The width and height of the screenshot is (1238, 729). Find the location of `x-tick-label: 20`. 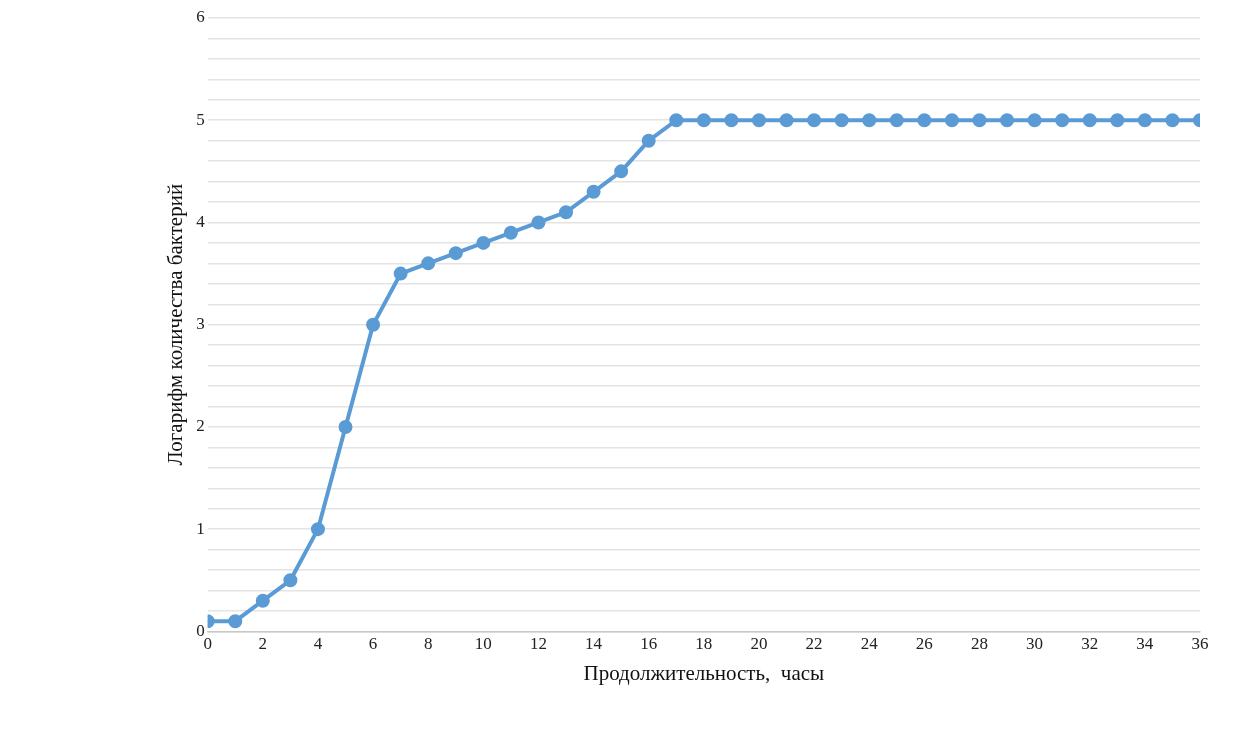

x-tick-label: 20 is located at coordinates (759, 644).